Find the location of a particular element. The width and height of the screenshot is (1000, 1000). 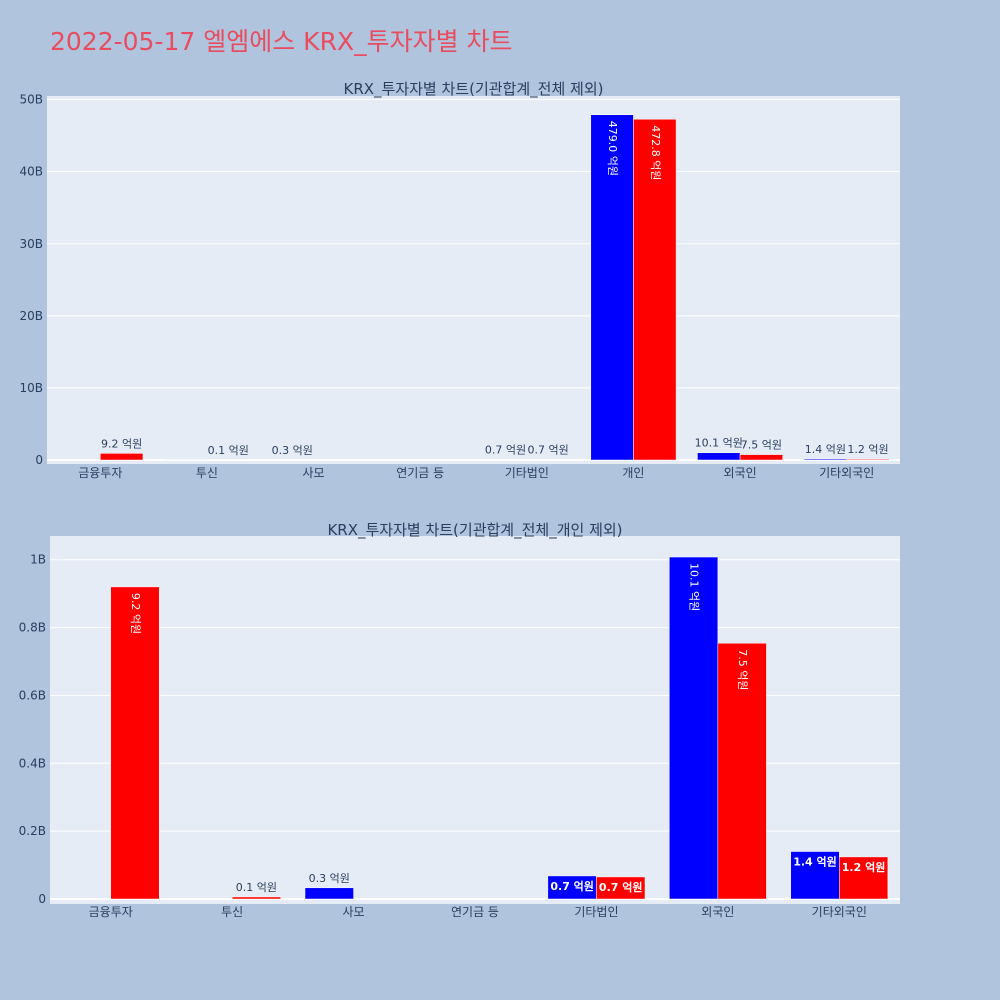

page-title: 2022-05-17 엘엠에스 KRX_투자자별 차트 is located at coordinates (281, 41).